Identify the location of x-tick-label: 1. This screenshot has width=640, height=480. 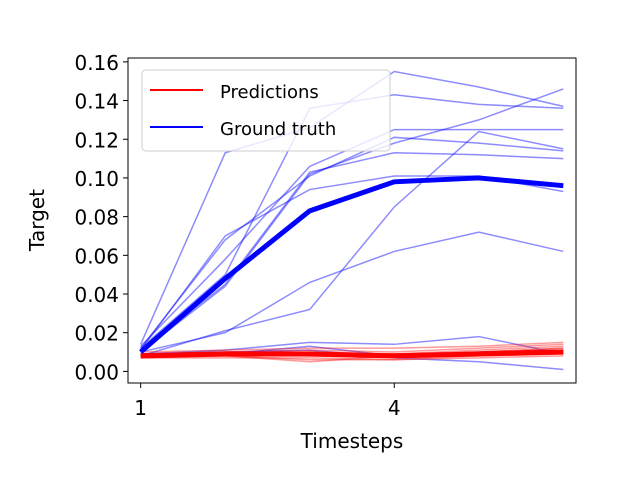
(140, 408).